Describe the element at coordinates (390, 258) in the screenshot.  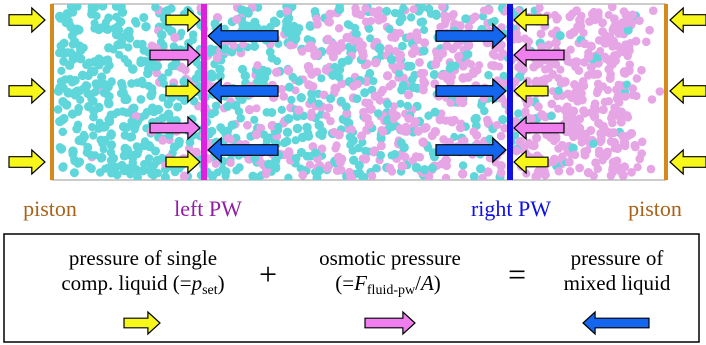
I see `term2-line1: osmotic pressure` at that location.